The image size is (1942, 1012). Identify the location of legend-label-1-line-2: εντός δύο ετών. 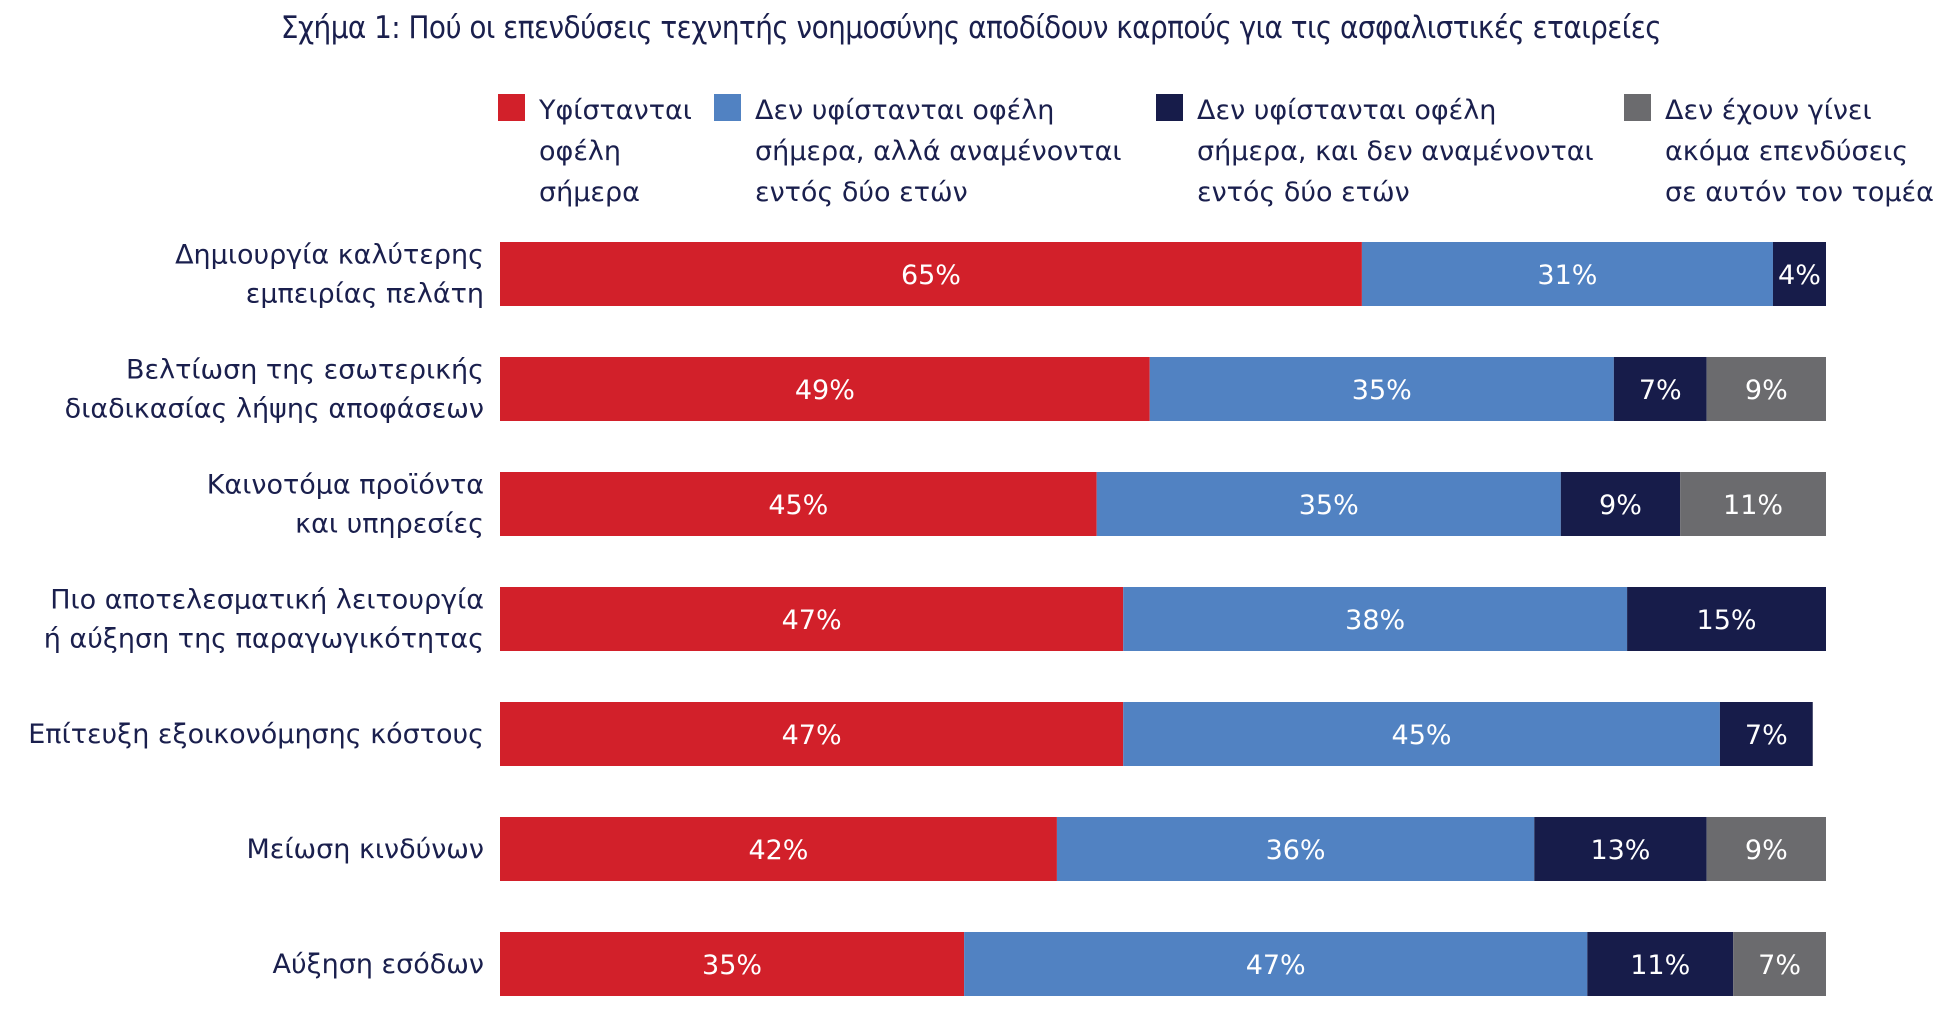
(861, 192).